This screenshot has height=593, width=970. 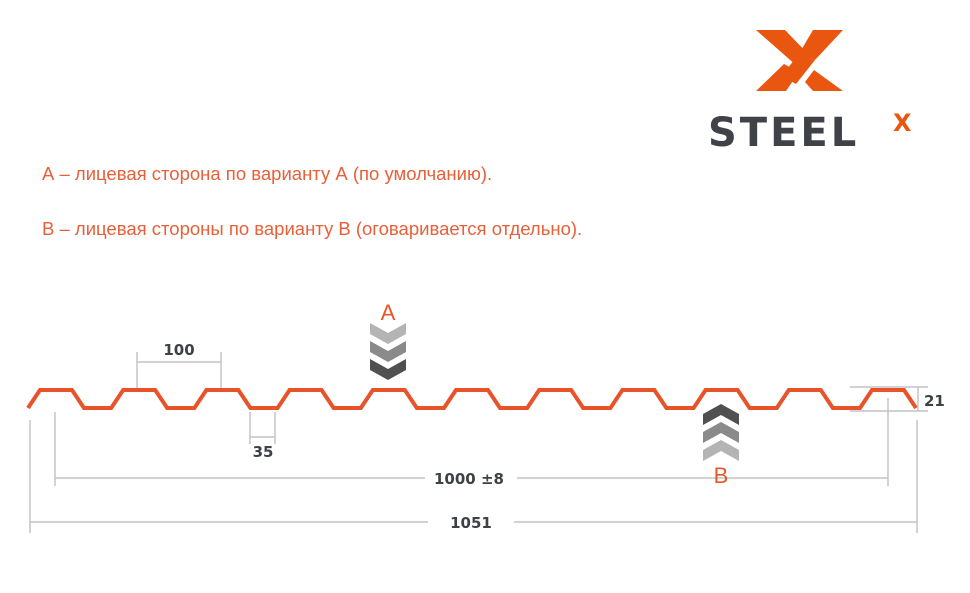 I want to click on side-a-arrow-icon, so click(x=388, y=351).